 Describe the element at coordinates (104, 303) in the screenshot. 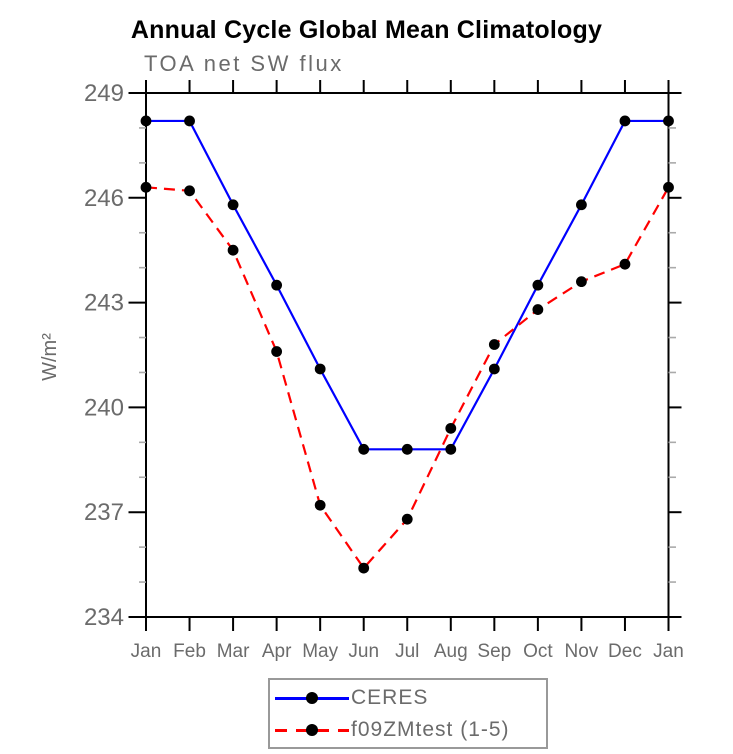

I see `y-tick-label: 243` at that location.